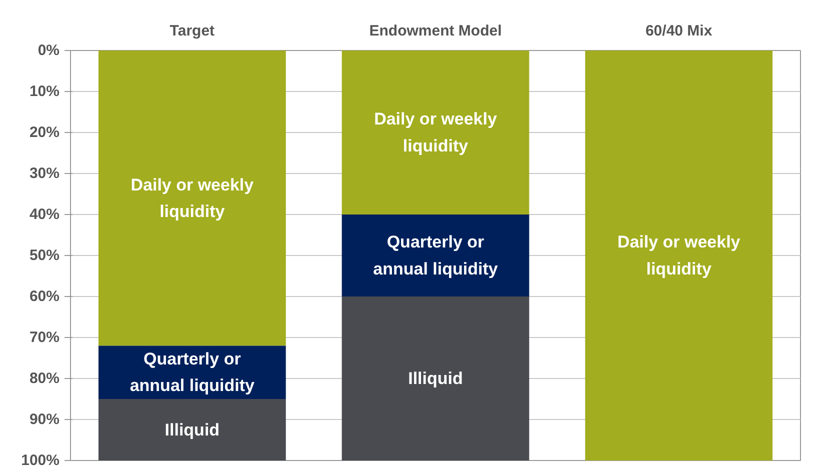 The image size is (816, 475). Describe the element at coordinates (40, 460) in the screenshot. I see `y-tick-label: 100%` at that location.